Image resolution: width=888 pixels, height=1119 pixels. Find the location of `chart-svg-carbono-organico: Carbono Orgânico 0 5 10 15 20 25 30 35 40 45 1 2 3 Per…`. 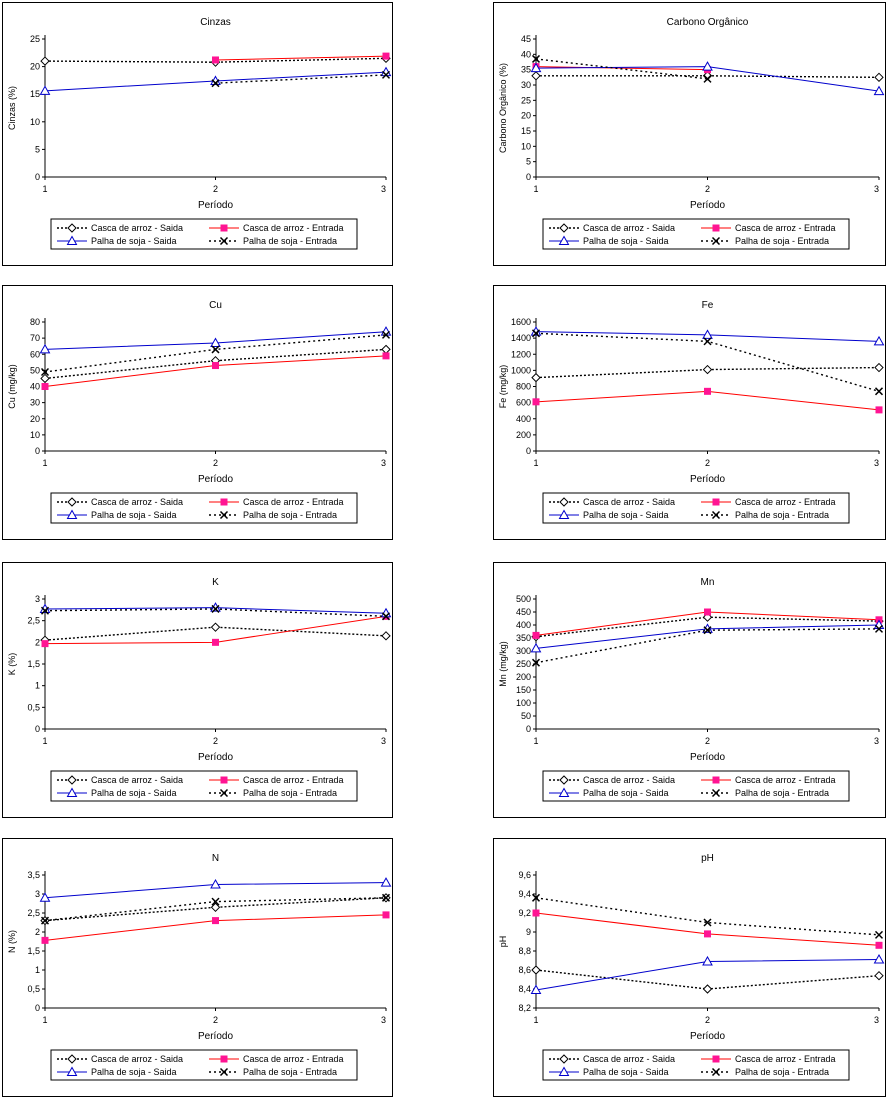

chart-svg-carbono-organico: Carbono Orgânico 0 5 10 15 20 25 30 35 40 45 1 2 3 Per… is located at coordinates (691, 133).